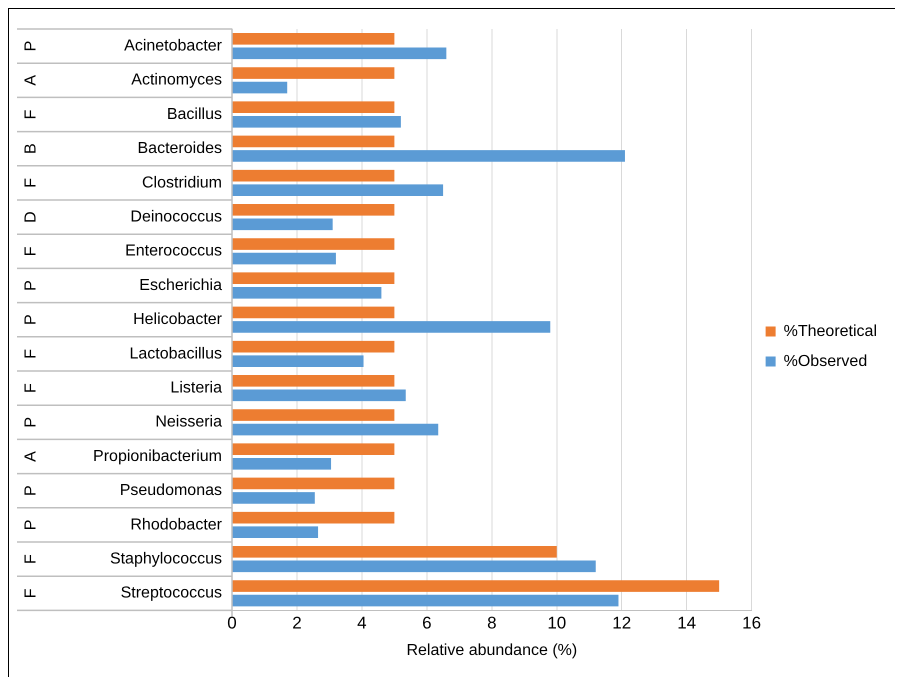 The width and height of the screenshot is (898, 688). I want to click on y-tick-label: Pseudomonas, so click(171, 491).